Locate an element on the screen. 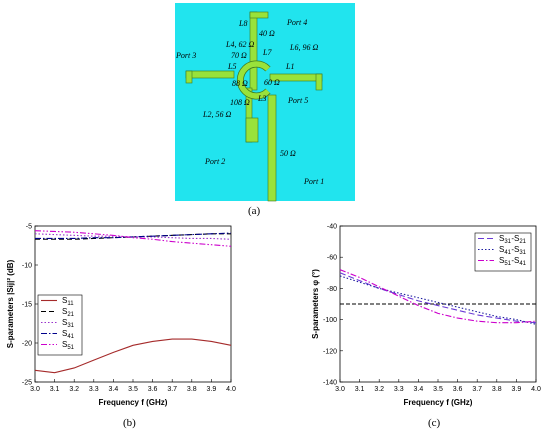 The height and width of the screenshot is (433, 550). label-port5: Port 5 is located at coordinates (297, 100).